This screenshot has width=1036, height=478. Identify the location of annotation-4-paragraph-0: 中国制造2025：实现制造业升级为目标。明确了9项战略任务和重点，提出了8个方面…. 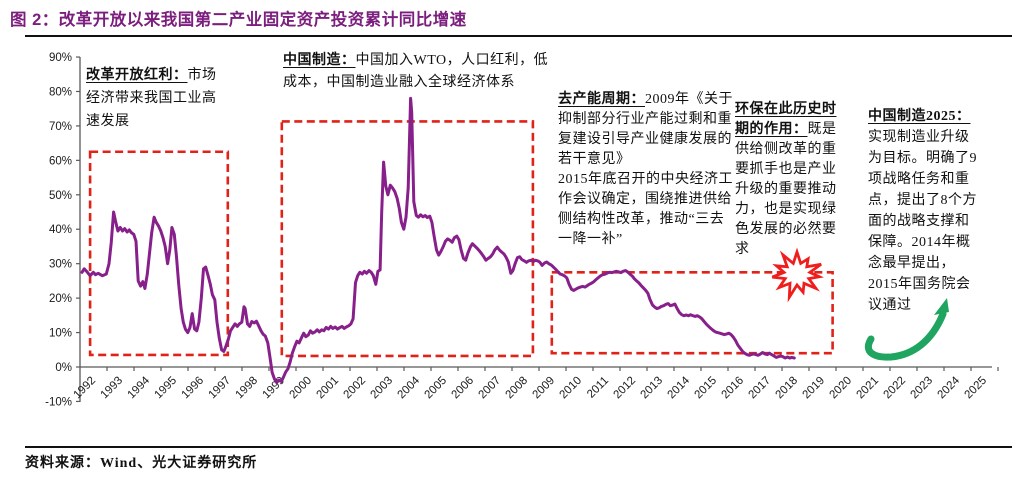
(922, 211).